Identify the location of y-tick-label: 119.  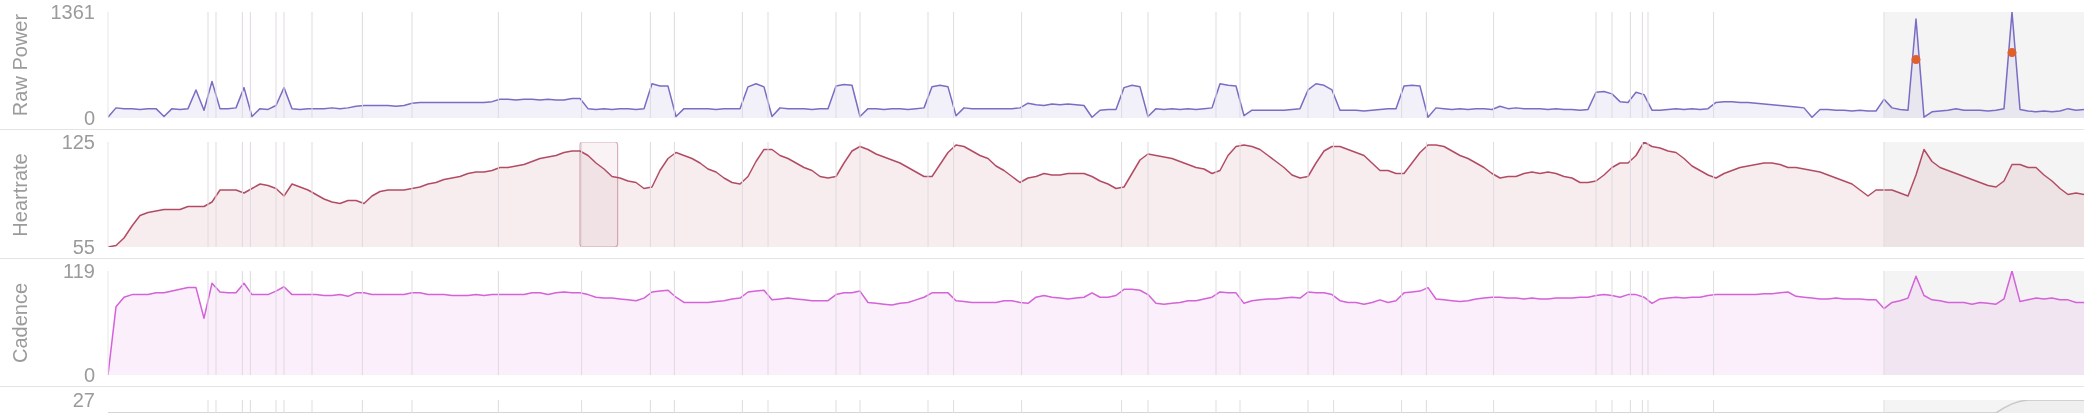
(79, 271).